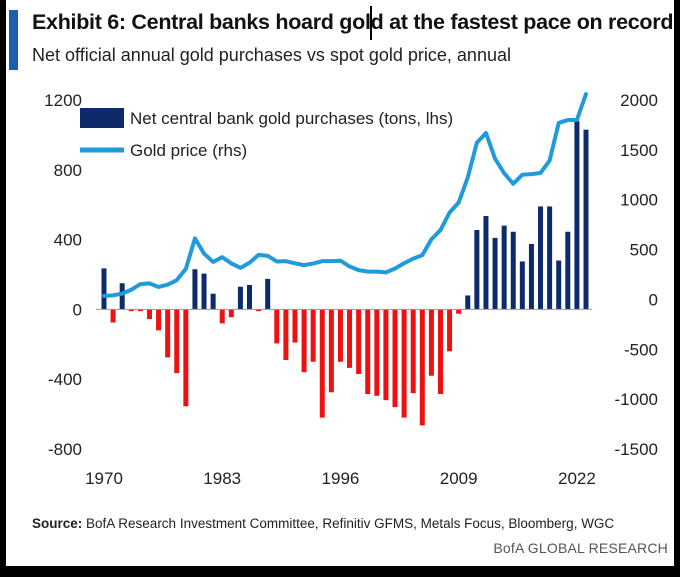 The height and width of the screenshot is (577, 680). I want to click on left-tick-label: 800, so click(68, 170).